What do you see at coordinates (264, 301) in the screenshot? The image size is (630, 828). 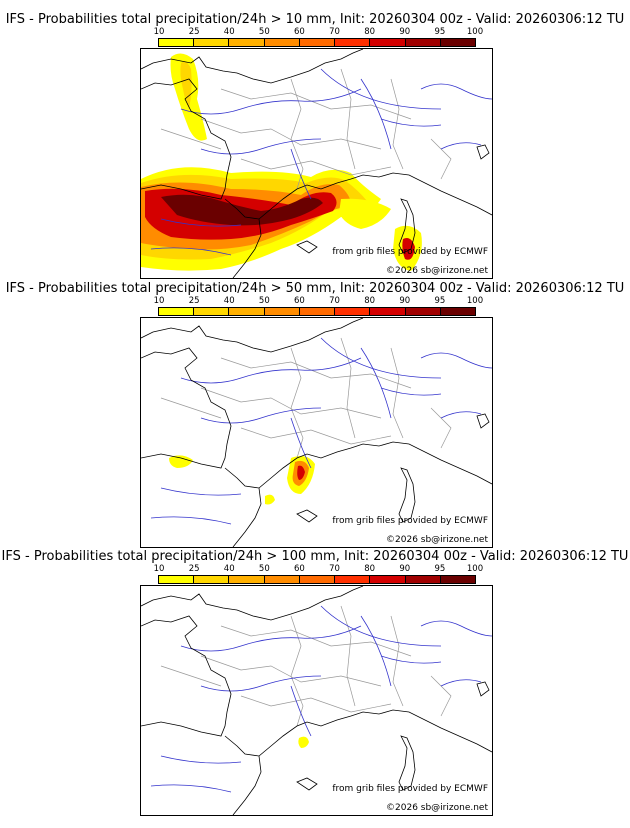 I see `legend-tick-label: 50` at bounding box center [264, 301].